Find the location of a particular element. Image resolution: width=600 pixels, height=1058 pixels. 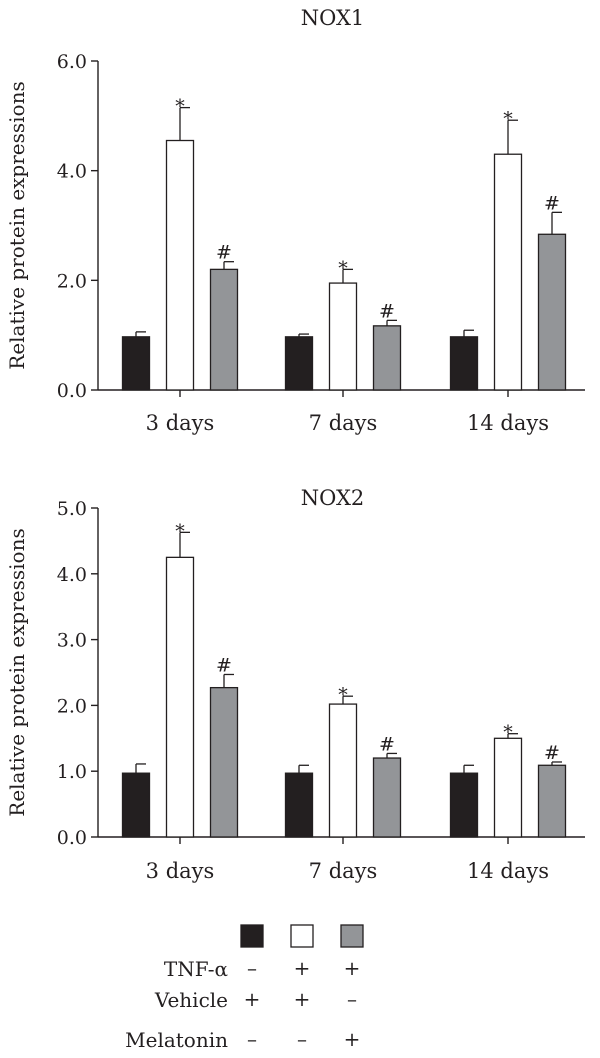

nox1-category-label: 14 days is located at coordinates (508, 423).